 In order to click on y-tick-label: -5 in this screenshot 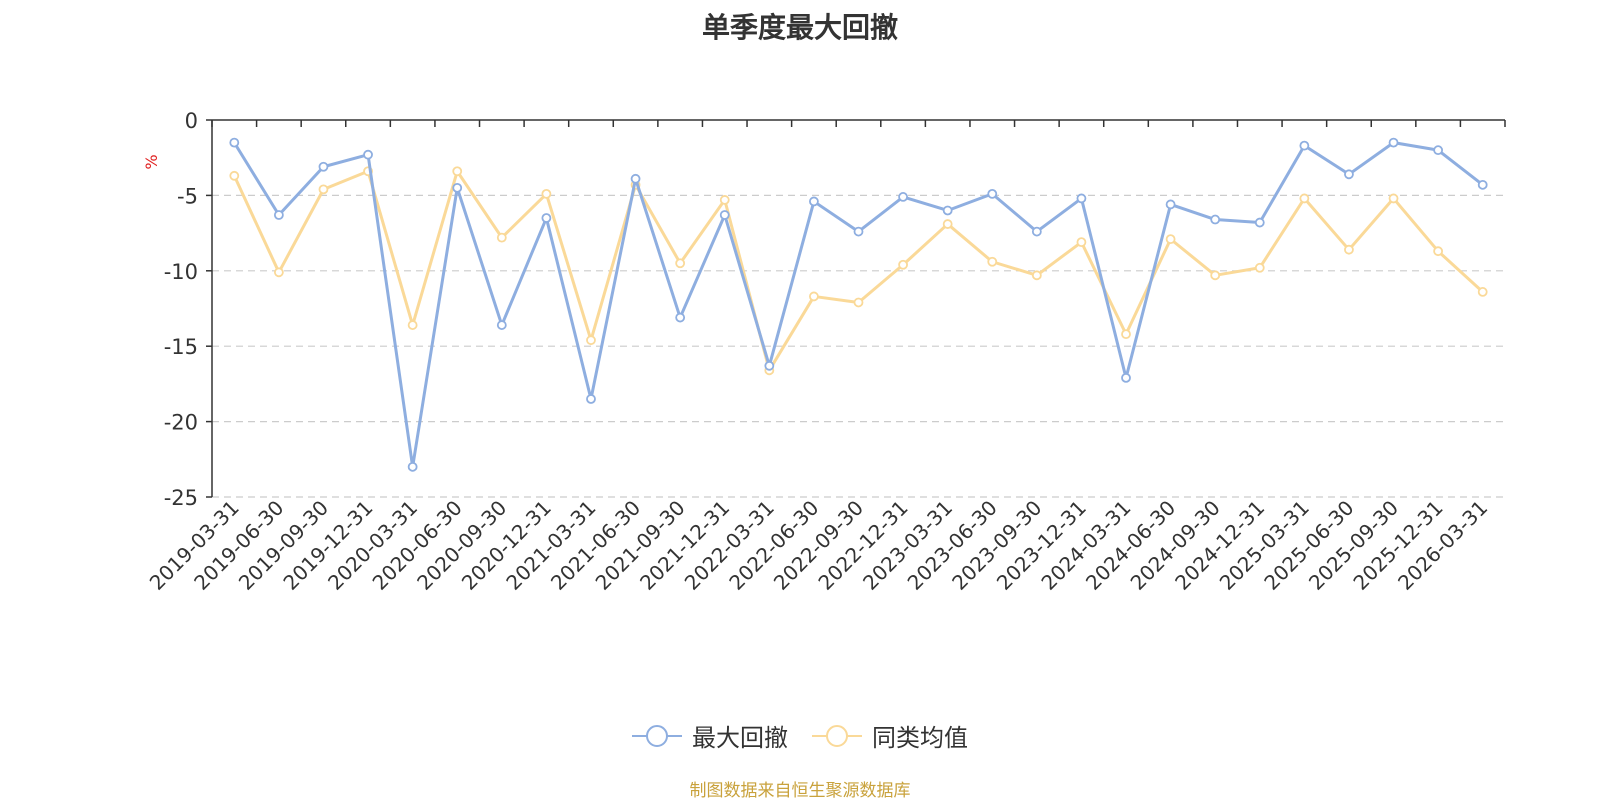, I will do `click(187, 196)`.